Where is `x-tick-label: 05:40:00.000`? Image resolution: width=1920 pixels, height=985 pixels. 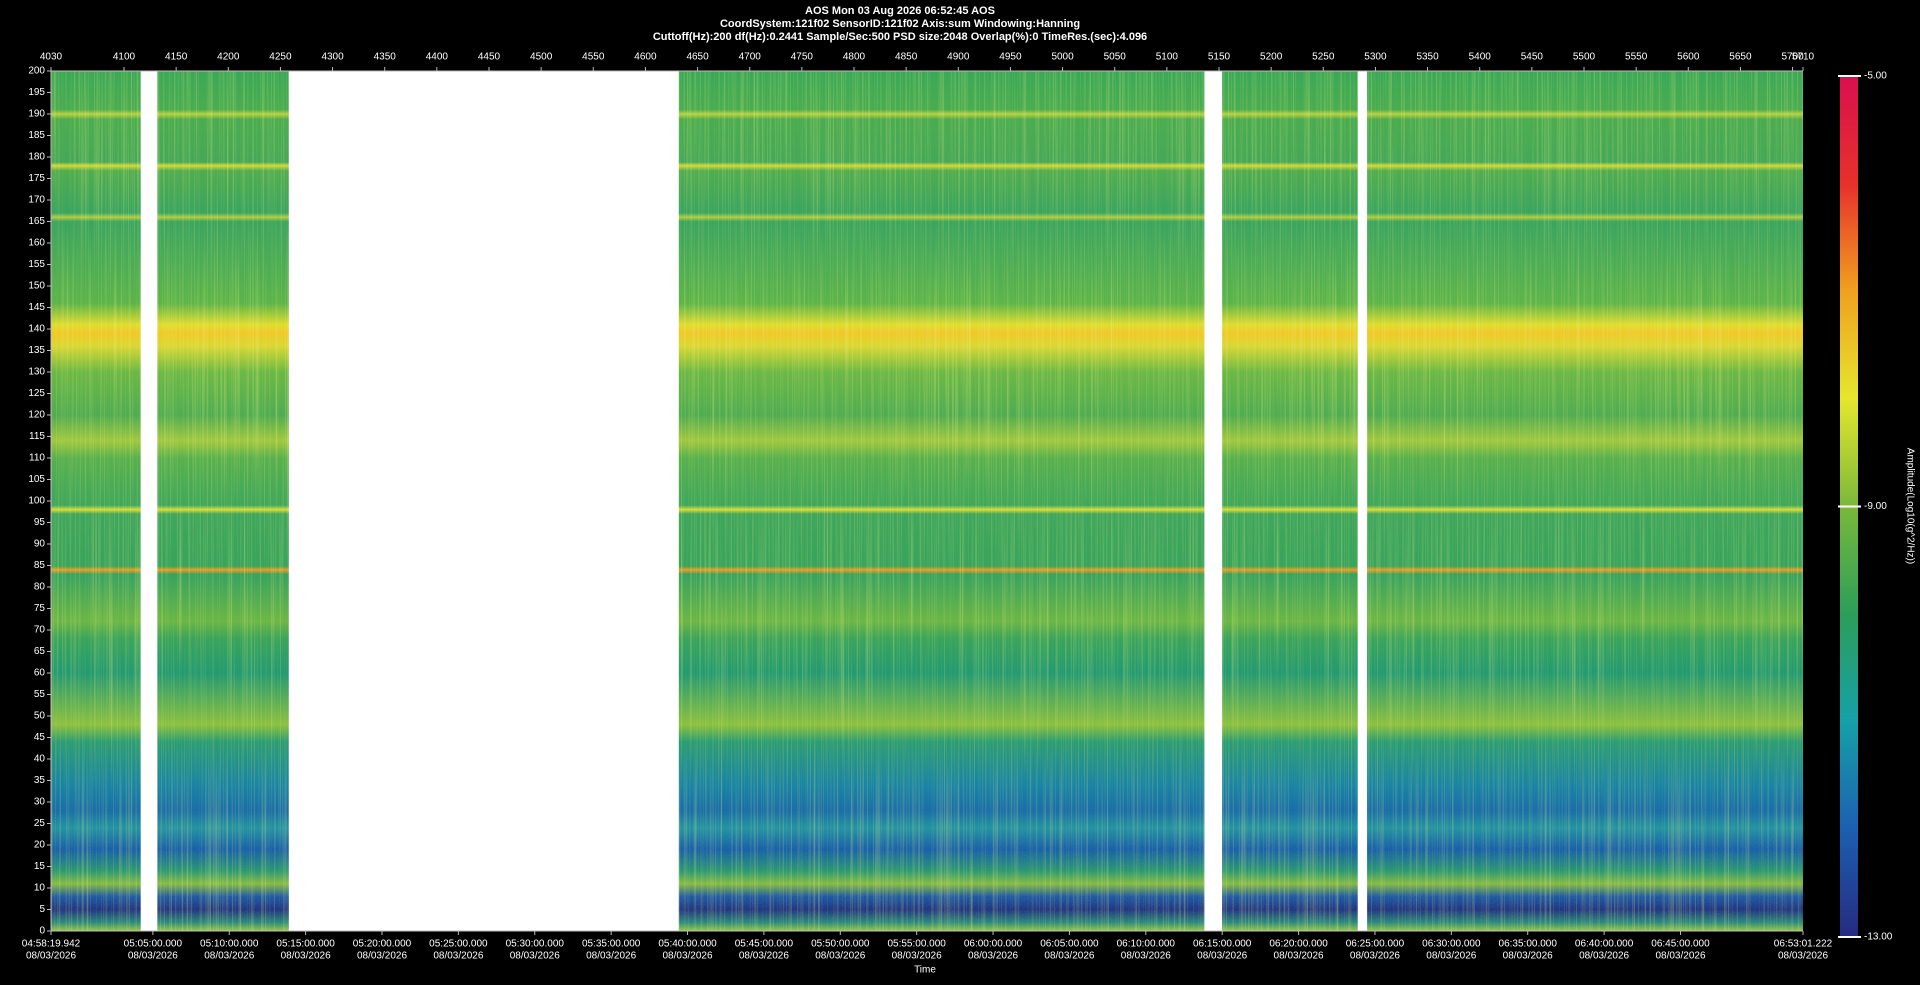
x-tick-label: 05:40:00.000 is located at coordinates (687, 944).